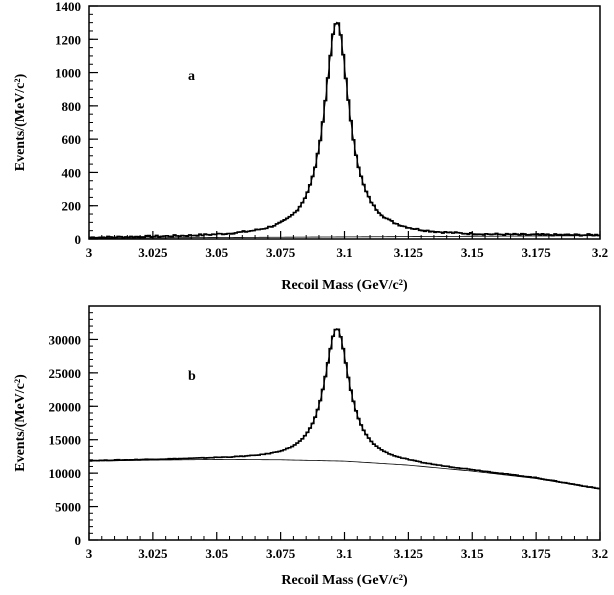  I want to click on y-tick-label: 1000, so click(68, 73).